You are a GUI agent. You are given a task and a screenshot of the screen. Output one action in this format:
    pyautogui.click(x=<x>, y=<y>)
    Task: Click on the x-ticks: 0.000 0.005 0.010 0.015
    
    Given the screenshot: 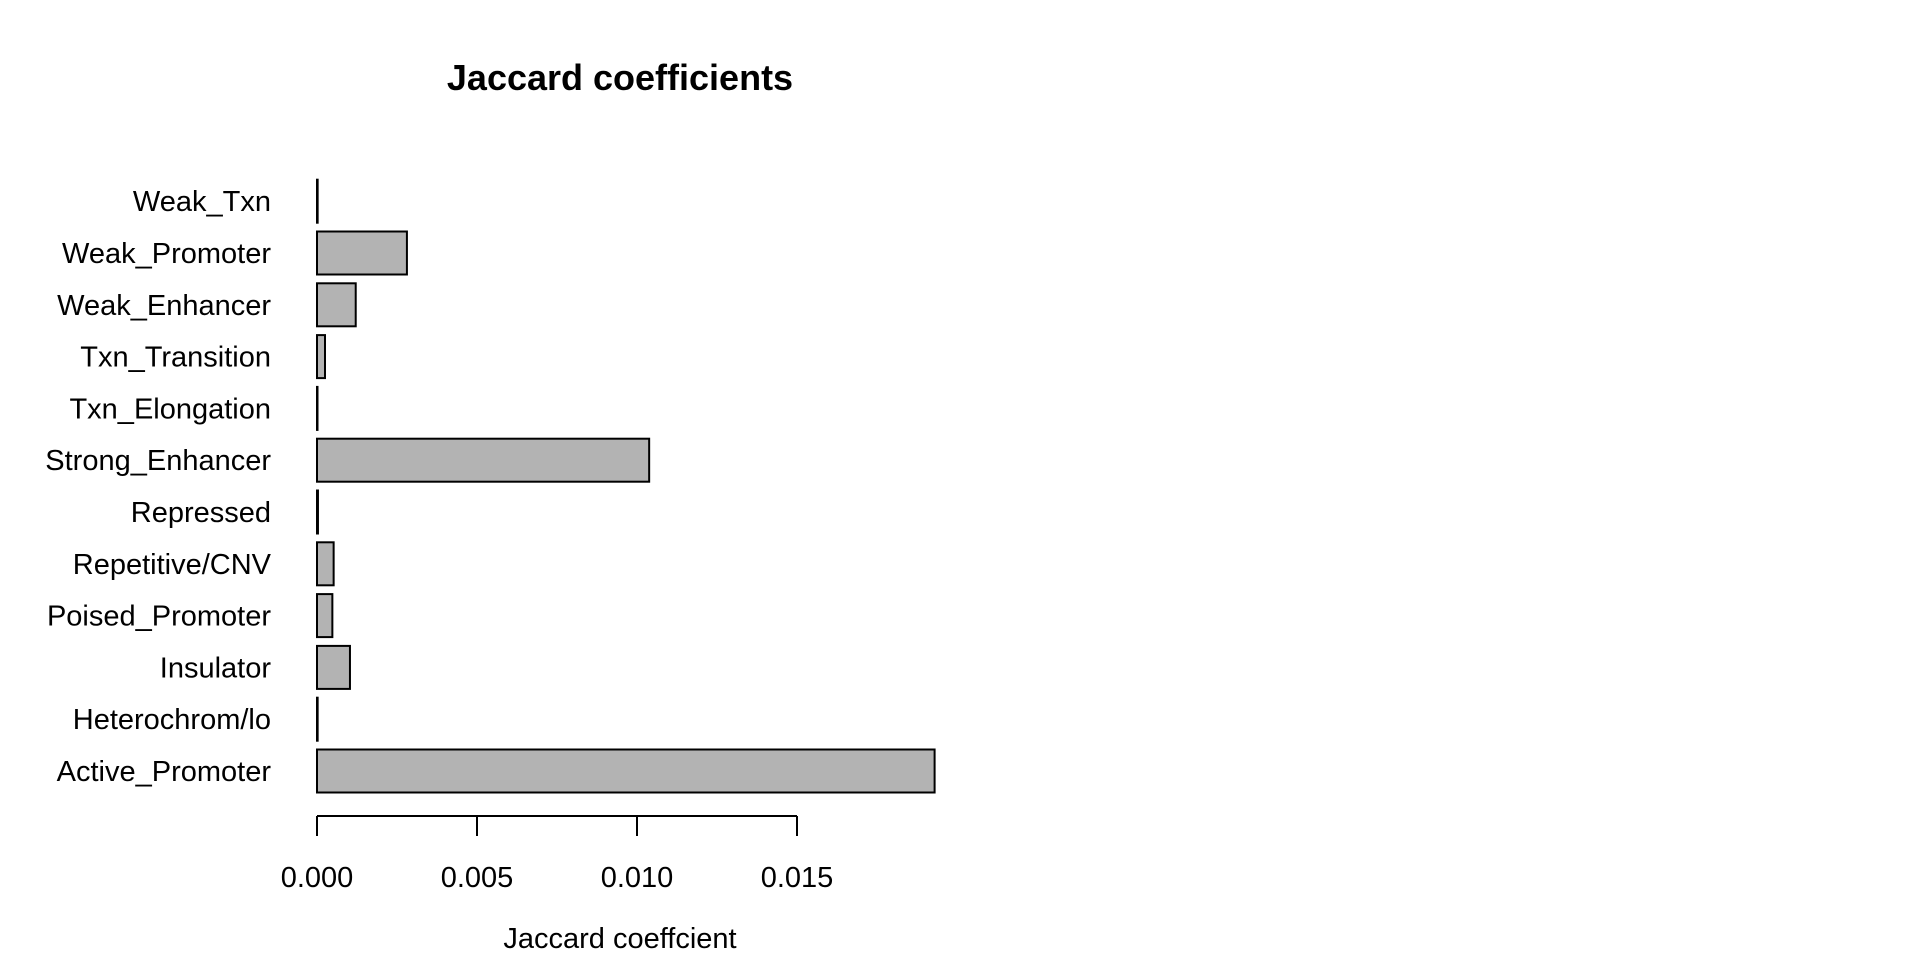 What is the action you would take?
    pyautogui.click(x=557, y=855)
    